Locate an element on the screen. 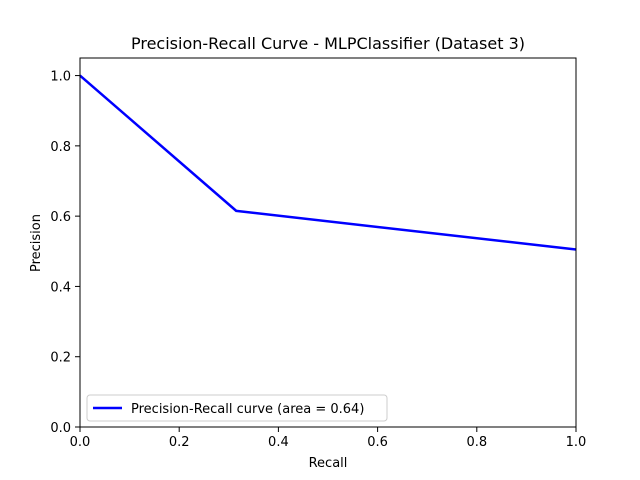 Image resolution: width=640 pixels, height=480 pixels. y-tick-label: 0.6 is located at coordinates (60, 217).